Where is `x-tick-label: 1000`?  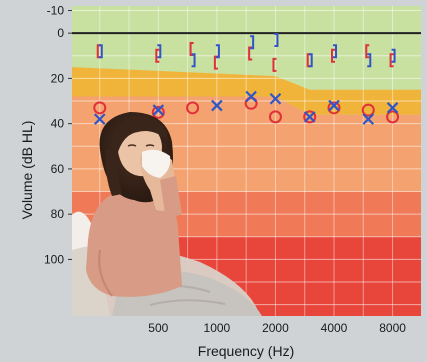
x-tick-label: 1000 is located at coordinates (217, 328).